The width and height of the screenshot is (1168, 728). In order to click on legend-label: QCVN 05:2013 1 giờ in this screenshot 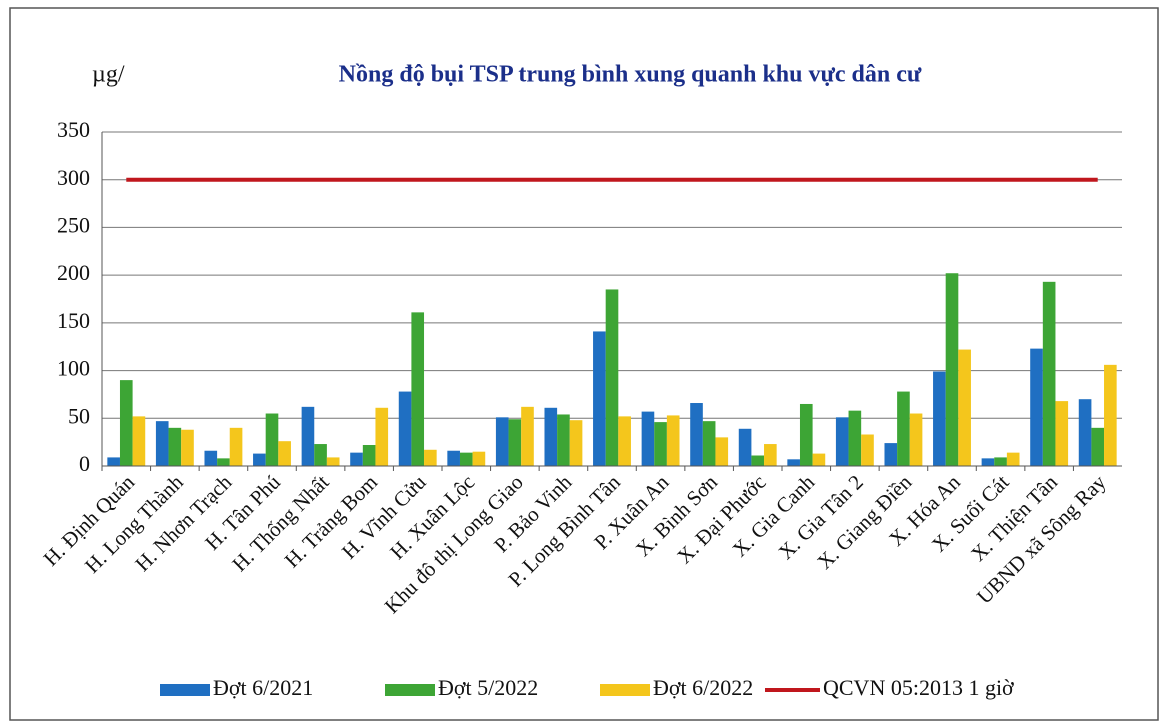, I will do `click(918, 687)`.